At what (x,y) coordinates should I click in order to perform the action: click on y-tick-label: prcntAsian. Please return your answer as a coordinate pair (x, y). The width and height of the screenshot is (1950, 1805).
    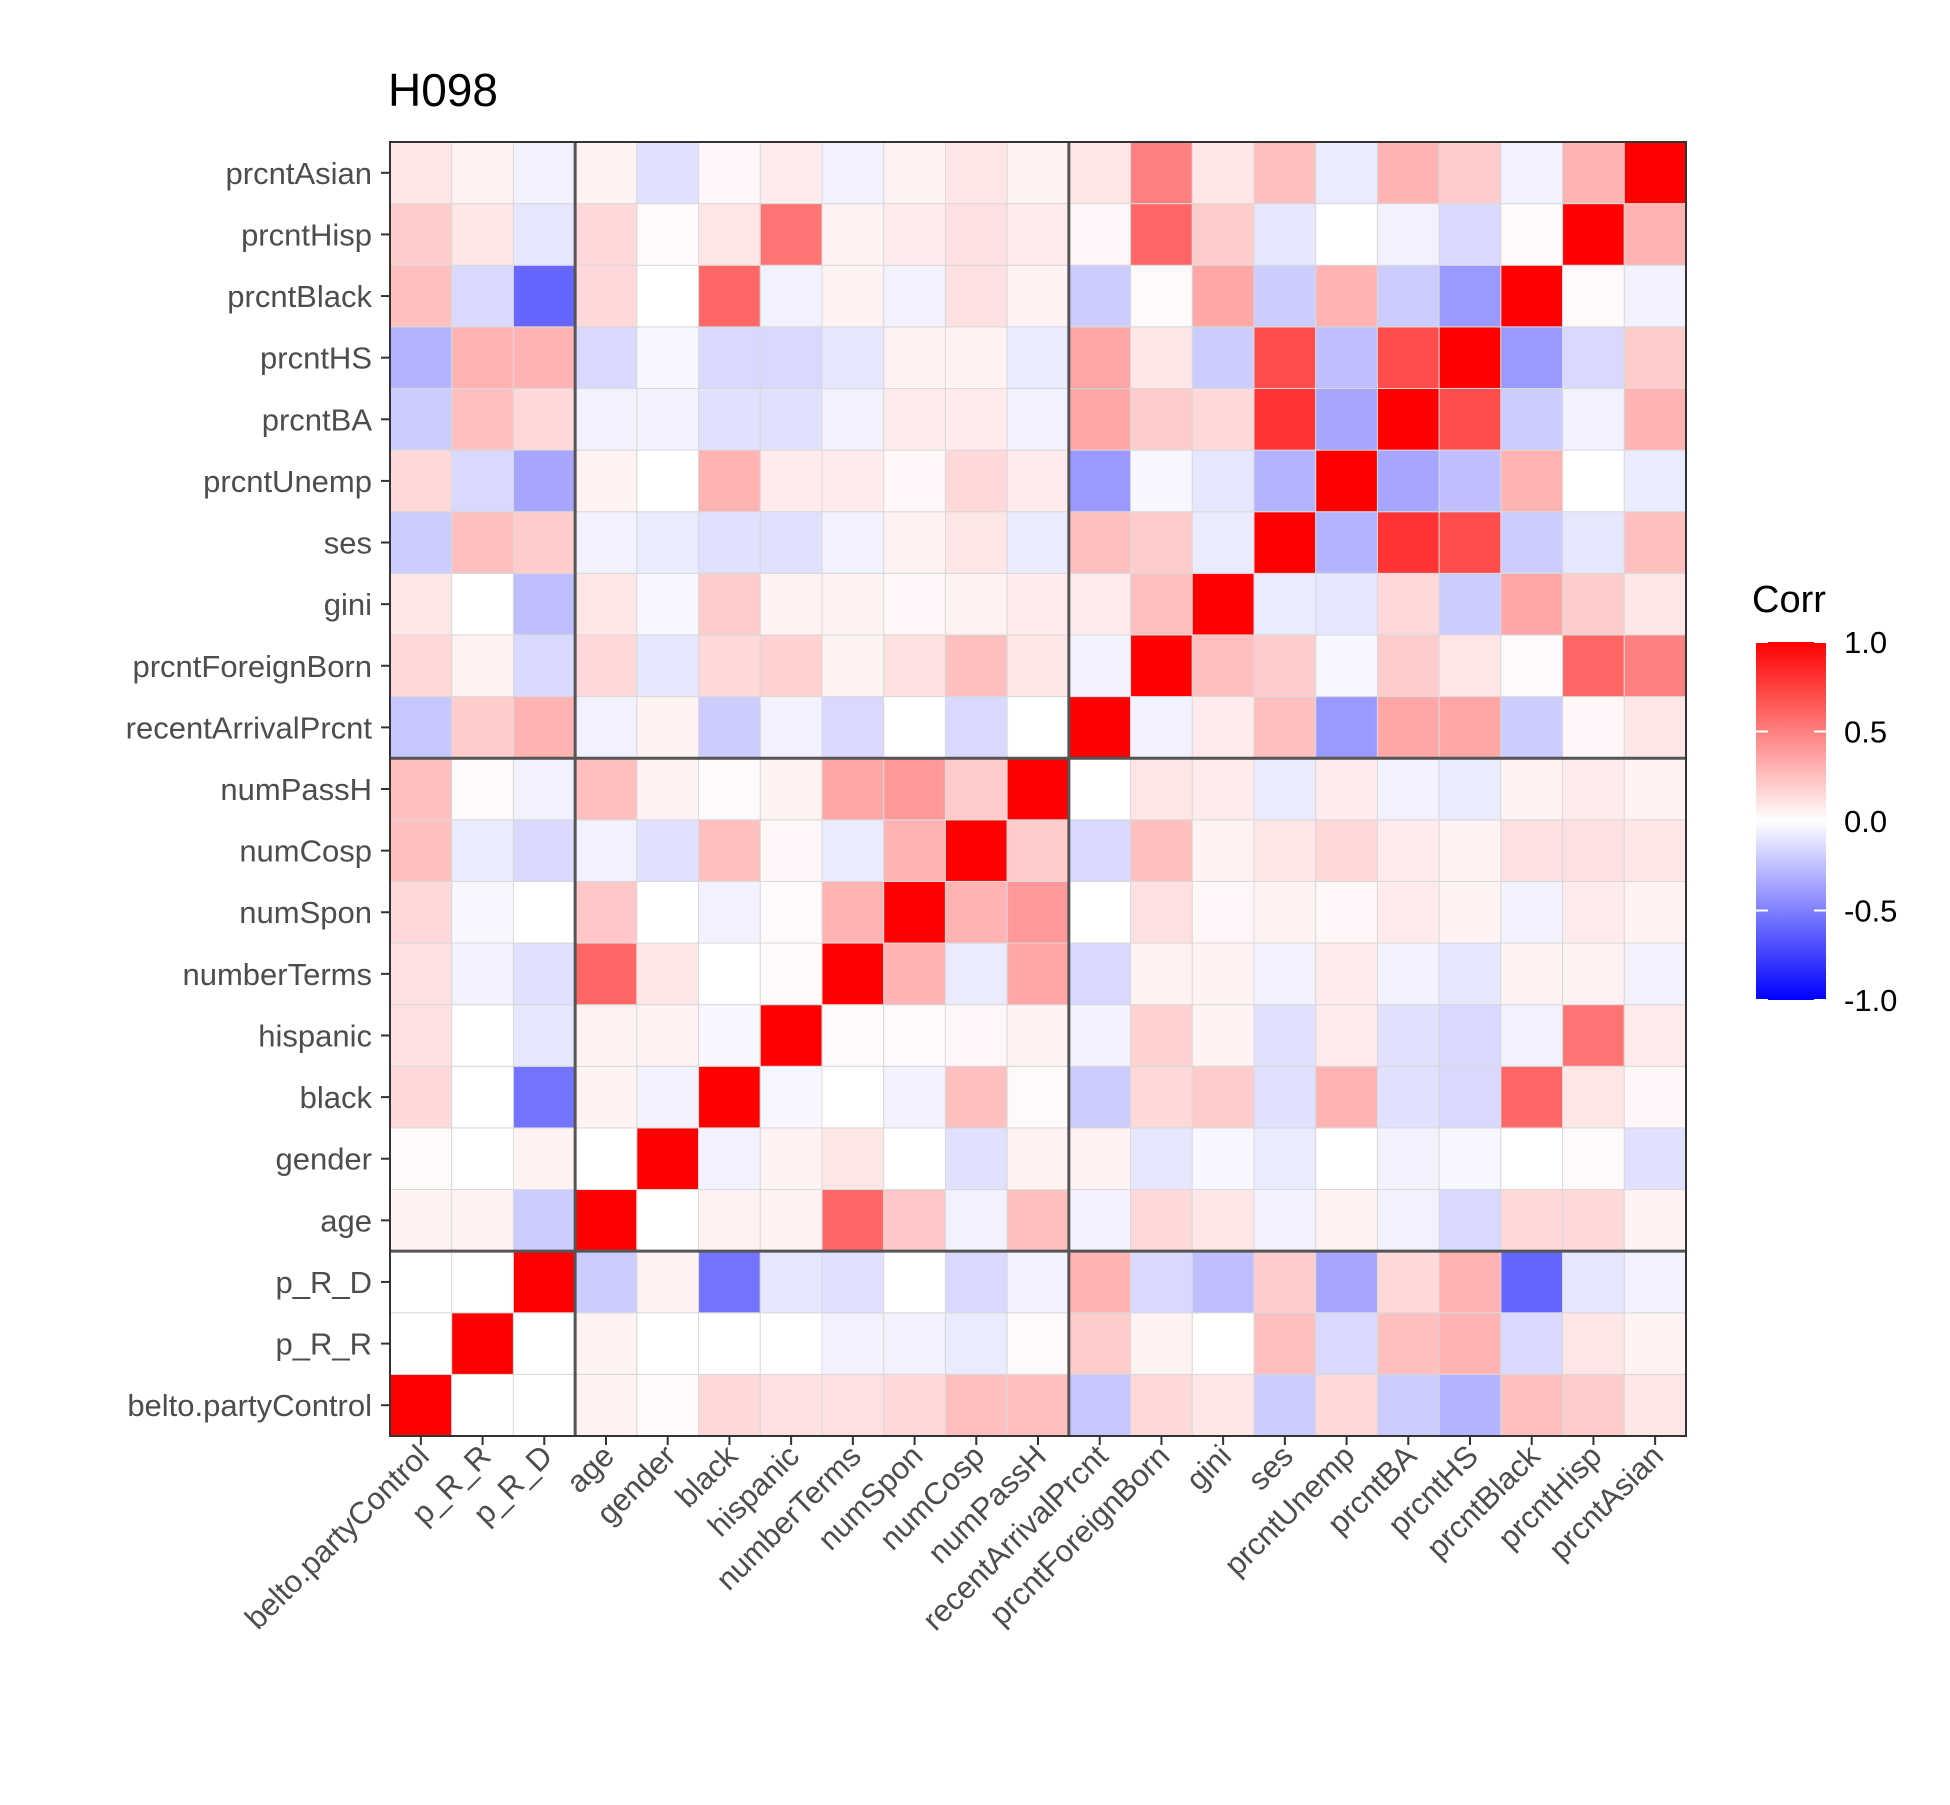
    Looking at the image, I should click on (299, 173).